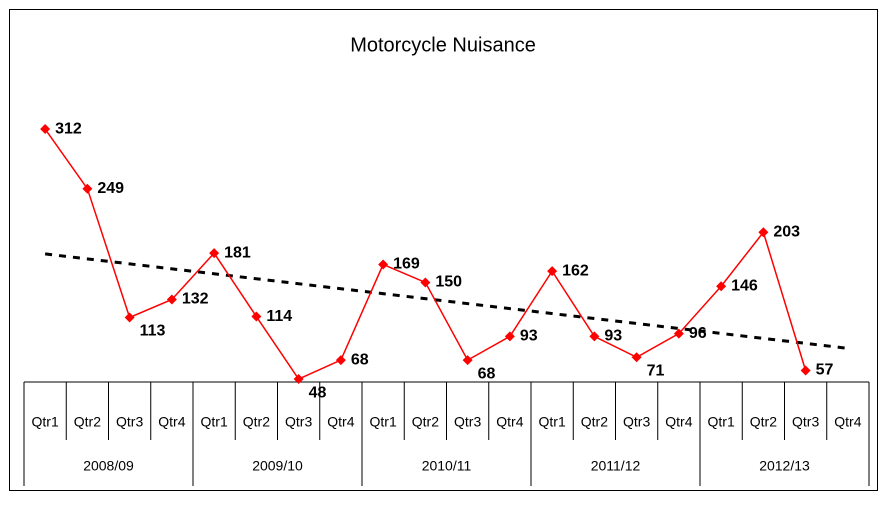 The width and height of the screenshot is (887, 507). What do you see at coordinates (406, 264) in the screenshot?
I see `data-label: 169` at bounding box center [406, 264].